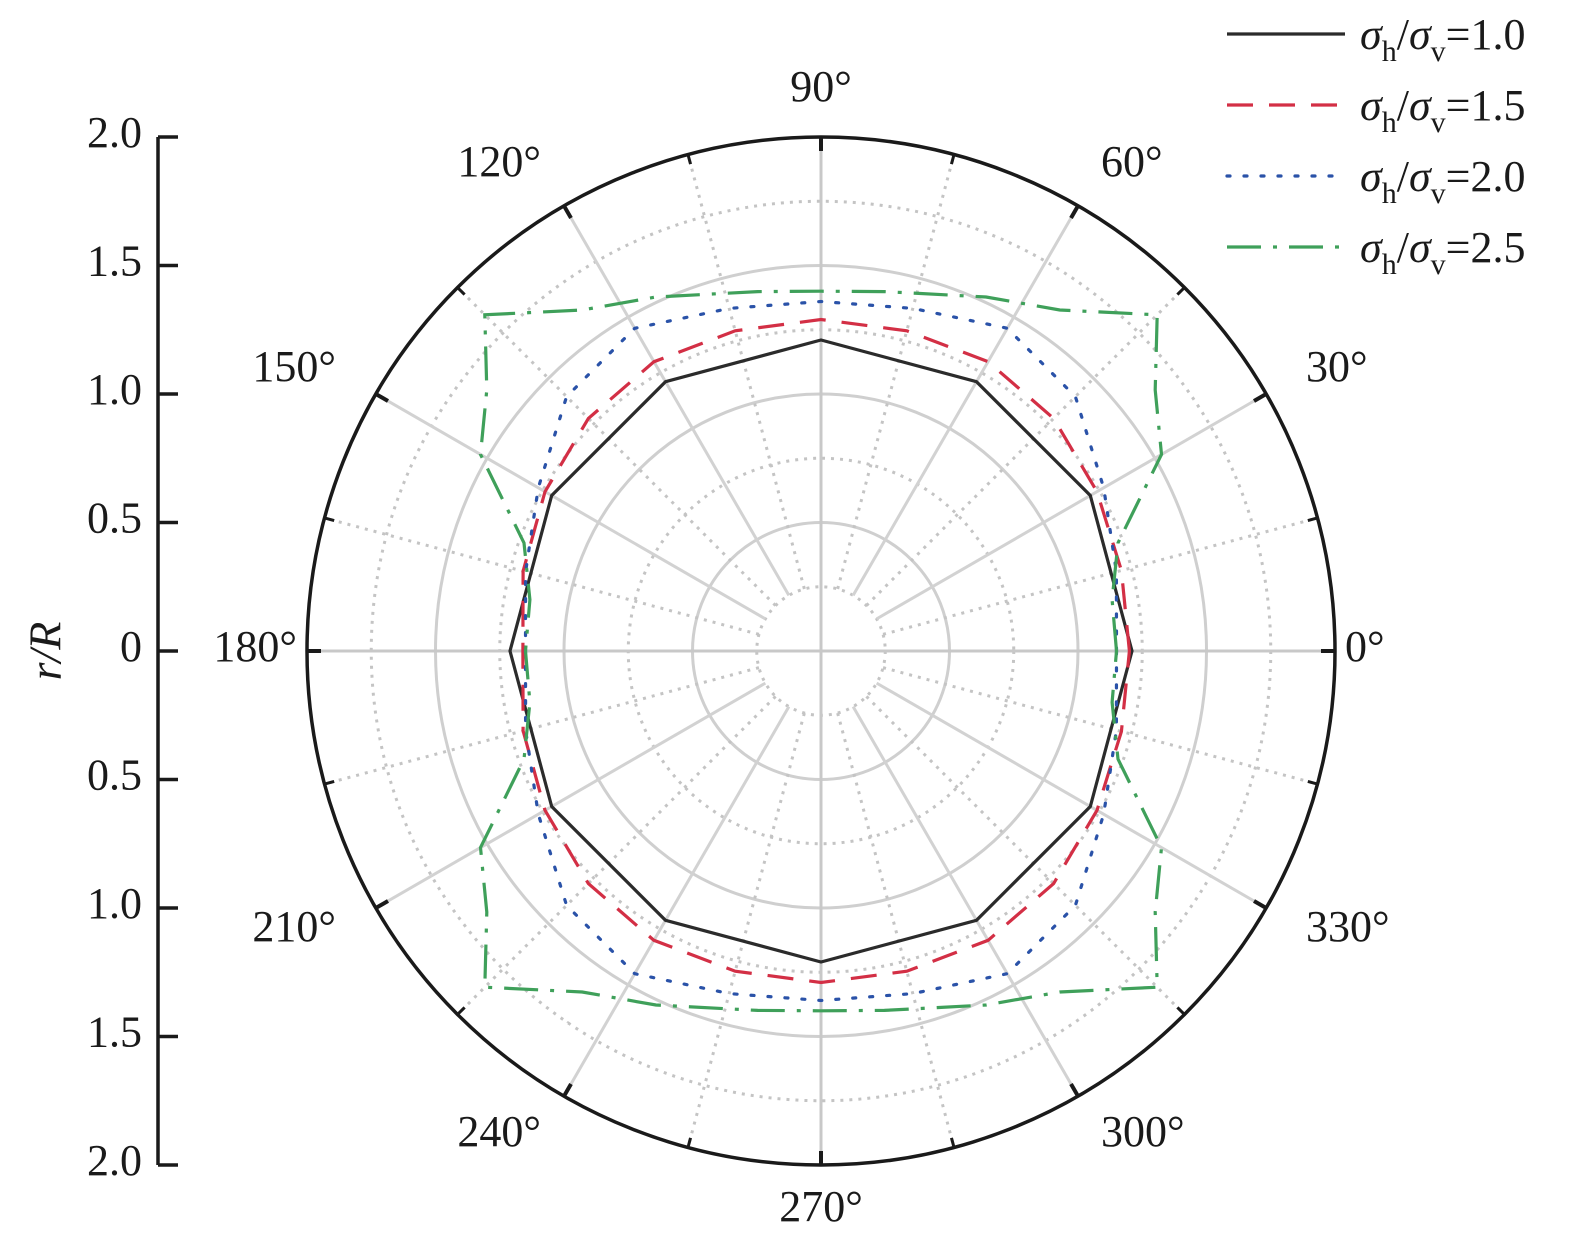  What do you see at coordinates (1337, 366) in the screenshot?
I see `angle-label-30: 30°` at bounding box center [1337, 366].